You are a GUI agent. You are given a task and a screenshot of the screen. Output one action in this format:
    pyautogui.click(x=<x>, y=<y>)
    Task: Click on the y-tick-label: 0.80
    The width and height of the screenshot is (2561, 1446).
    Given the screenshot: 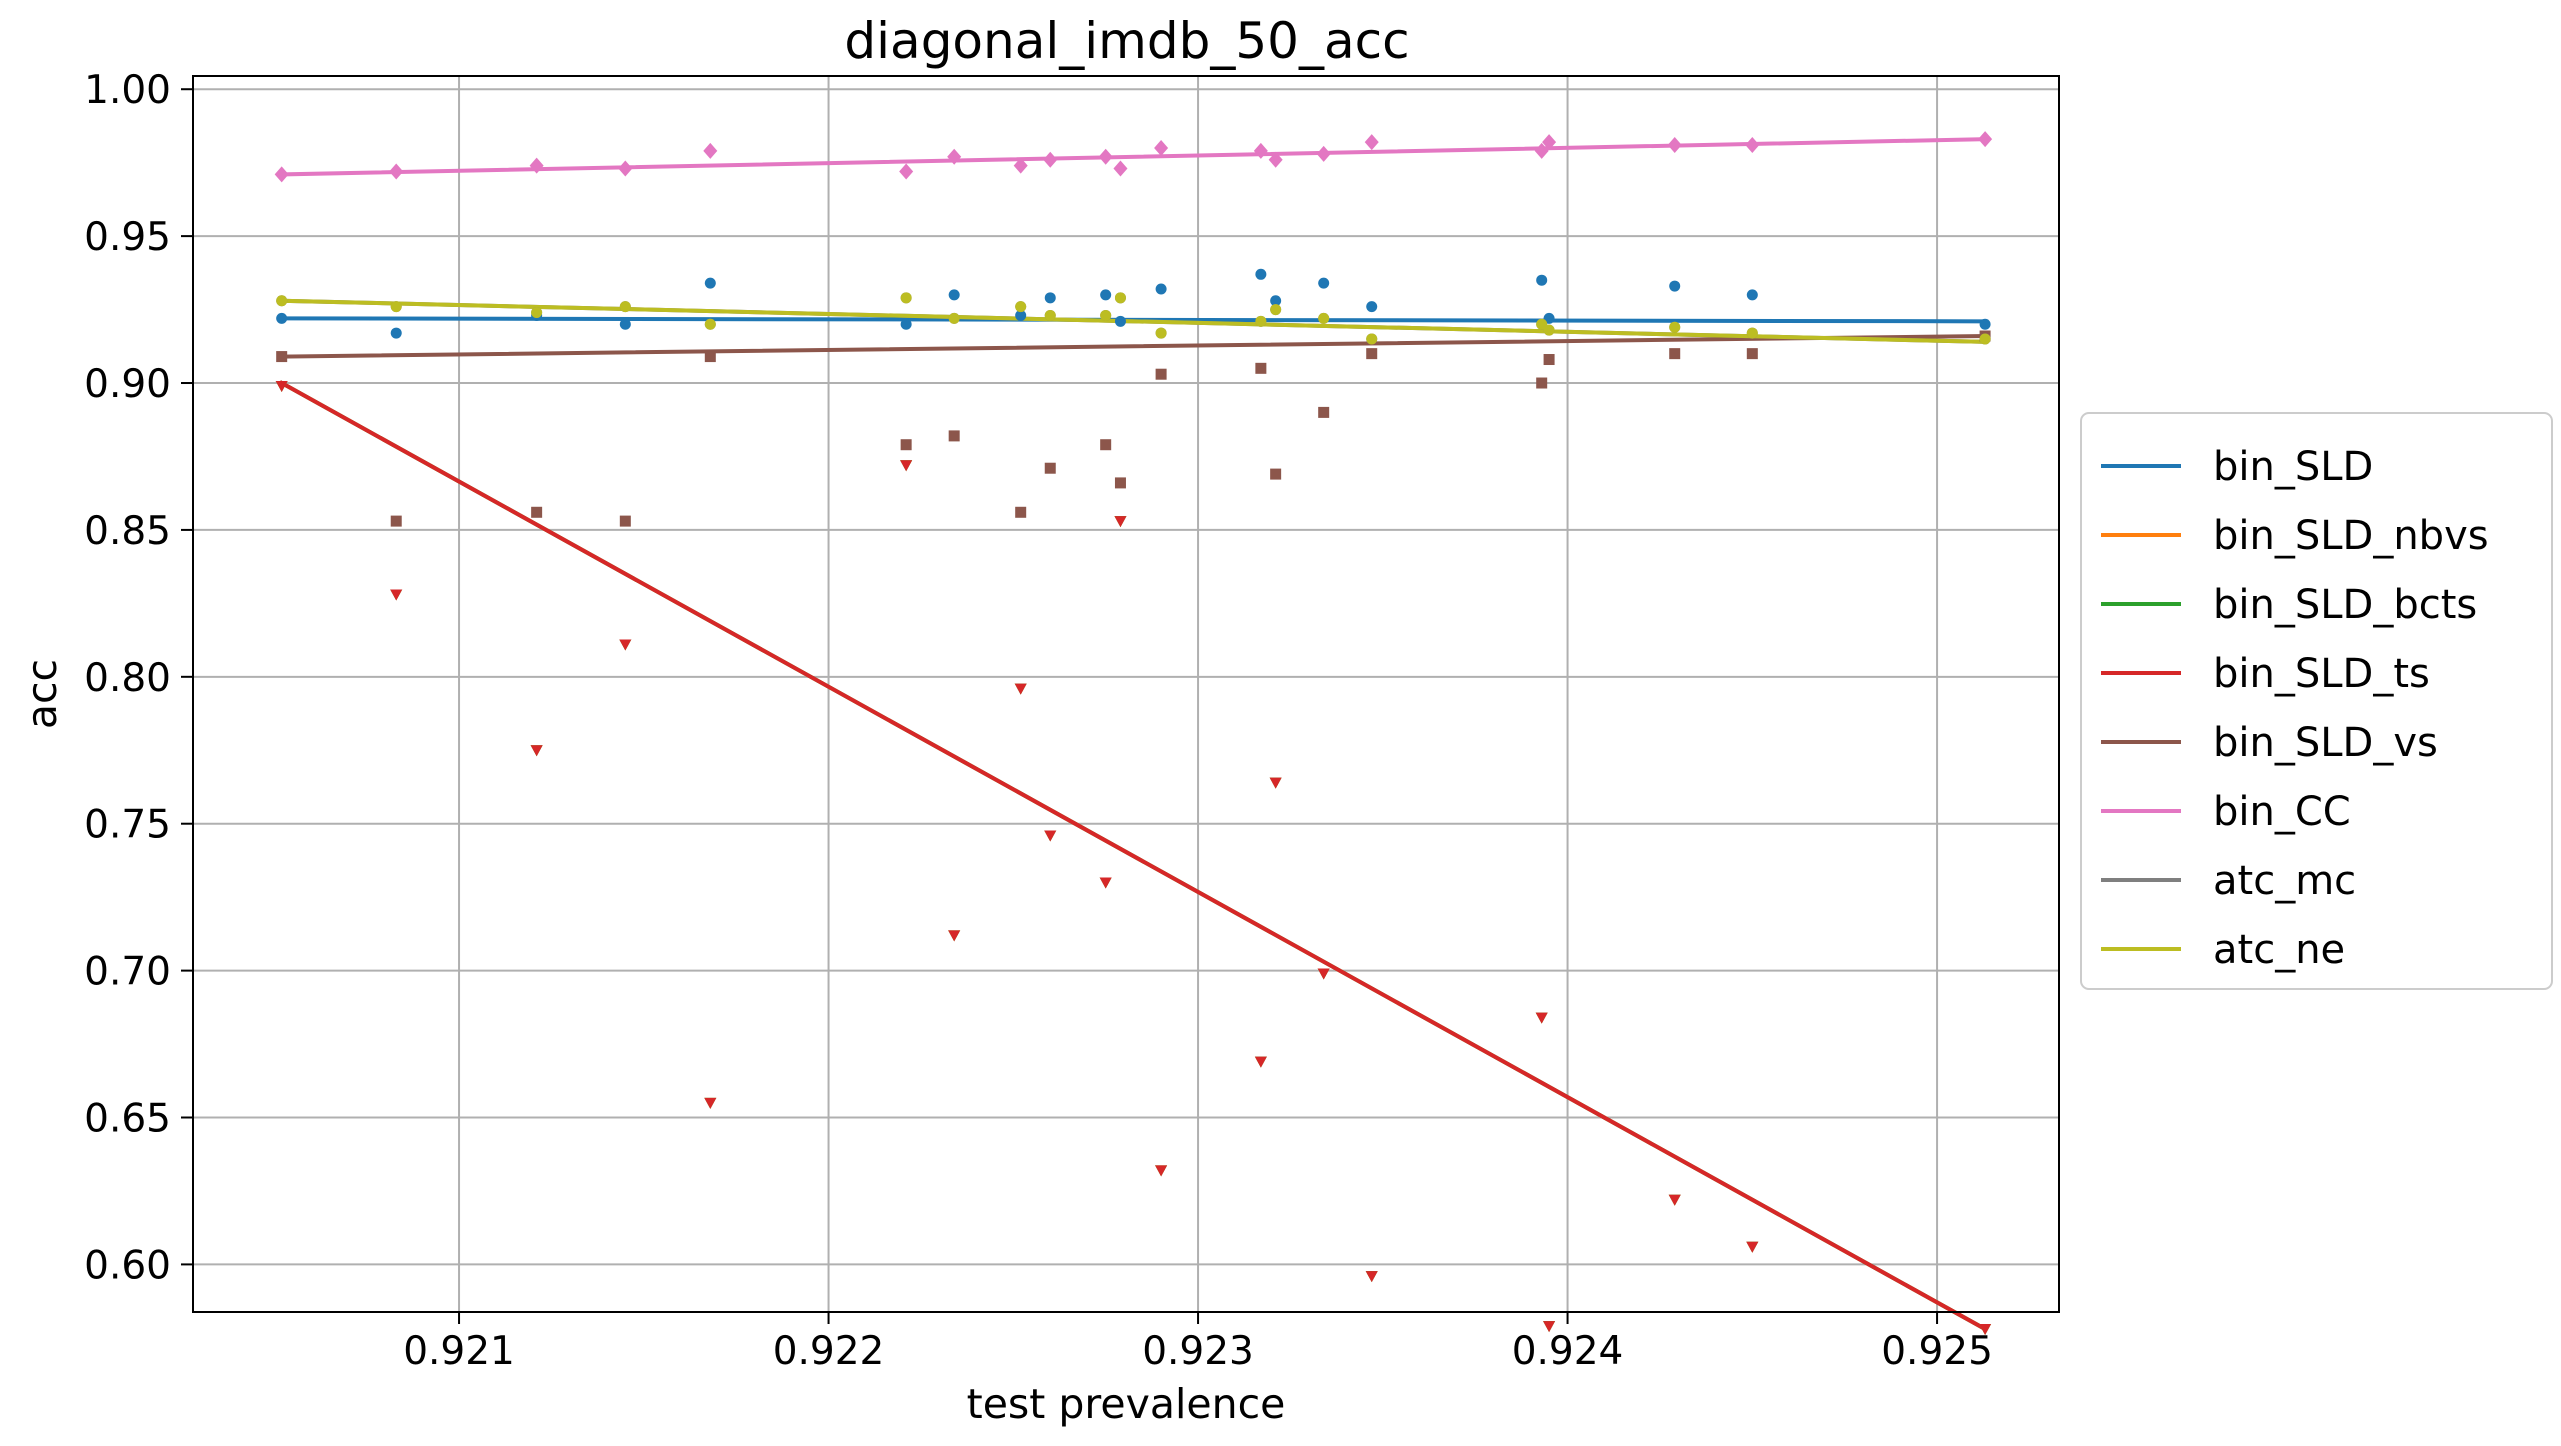 What is the action you would take?
    pyautogui.click(x=127, y=678)
    